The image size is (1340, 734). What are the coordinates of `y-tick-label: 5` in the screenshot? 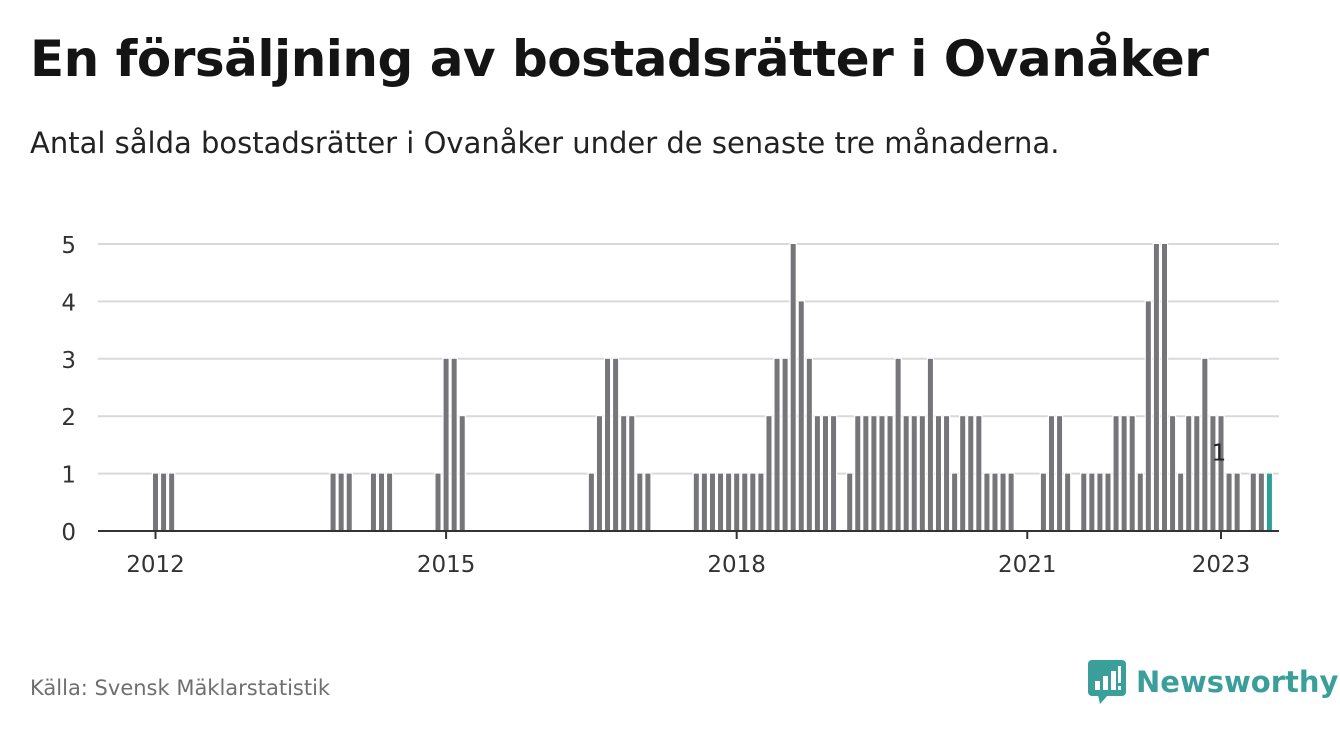 It's located at (68, 246).